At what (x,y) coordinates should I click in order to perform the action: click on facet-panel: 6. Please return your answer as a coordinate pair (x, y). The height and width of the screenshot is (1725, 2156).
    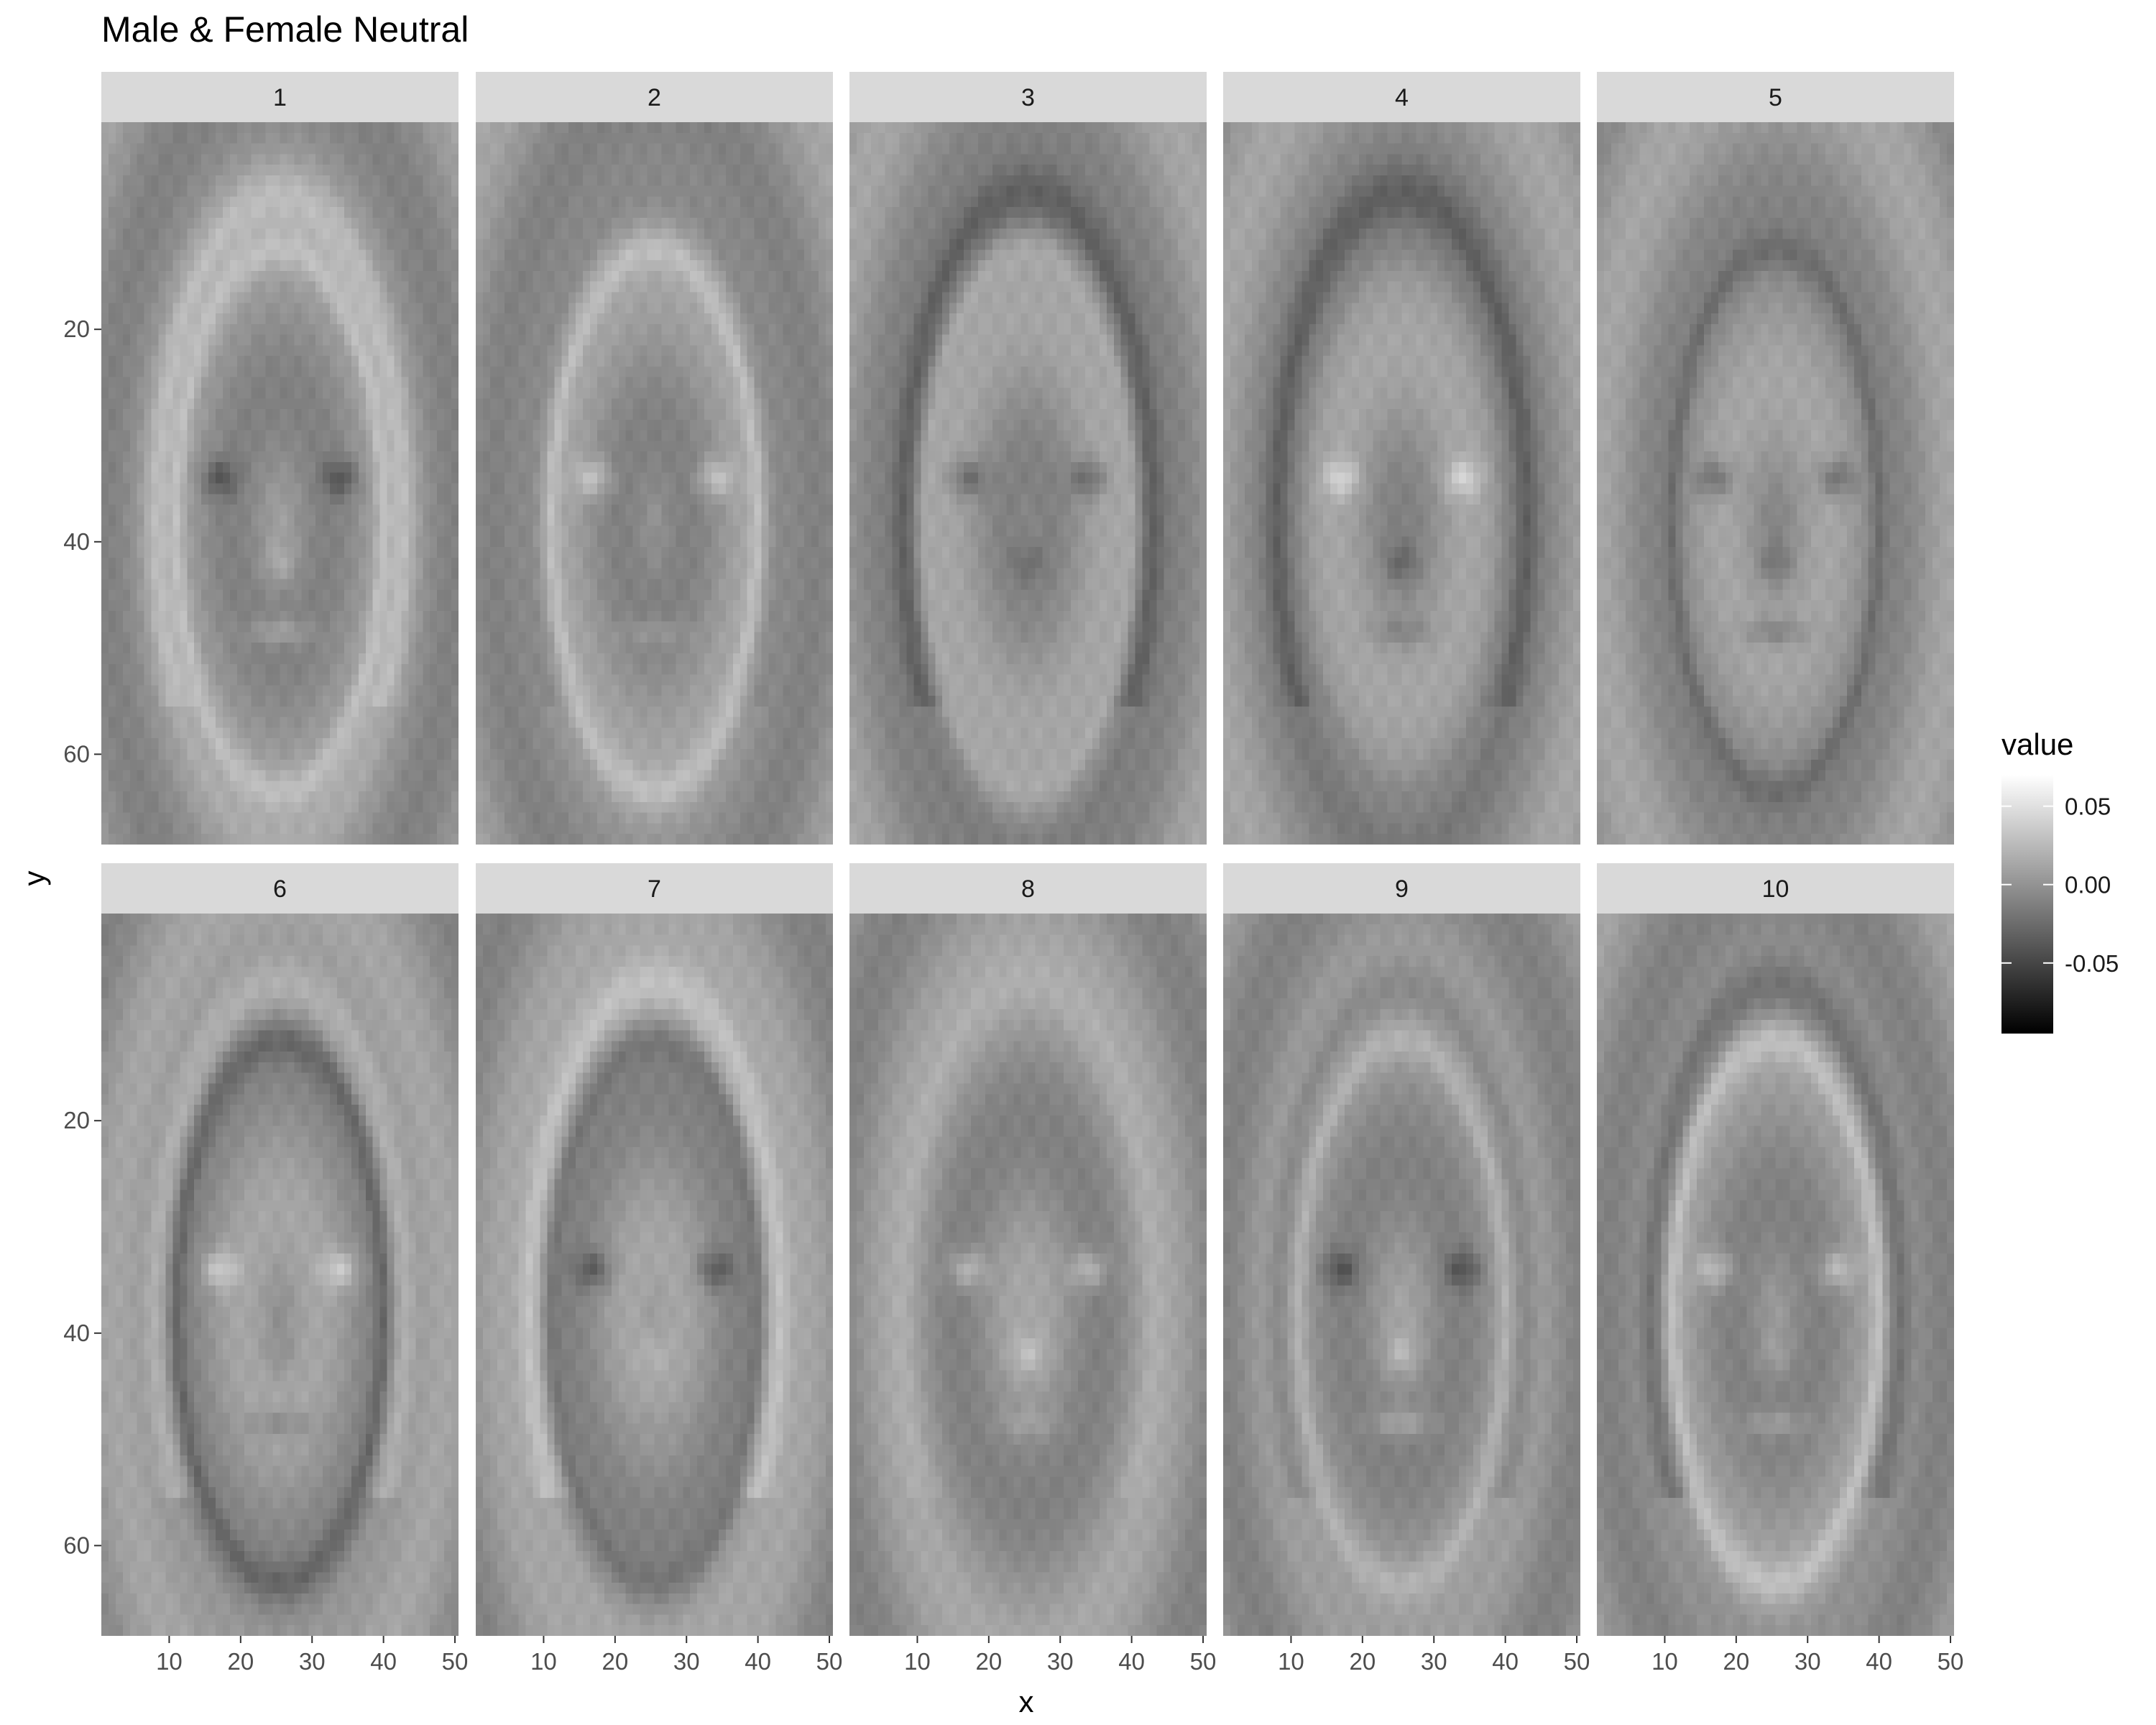
    Looking at the image, I should click on (280, 1249).